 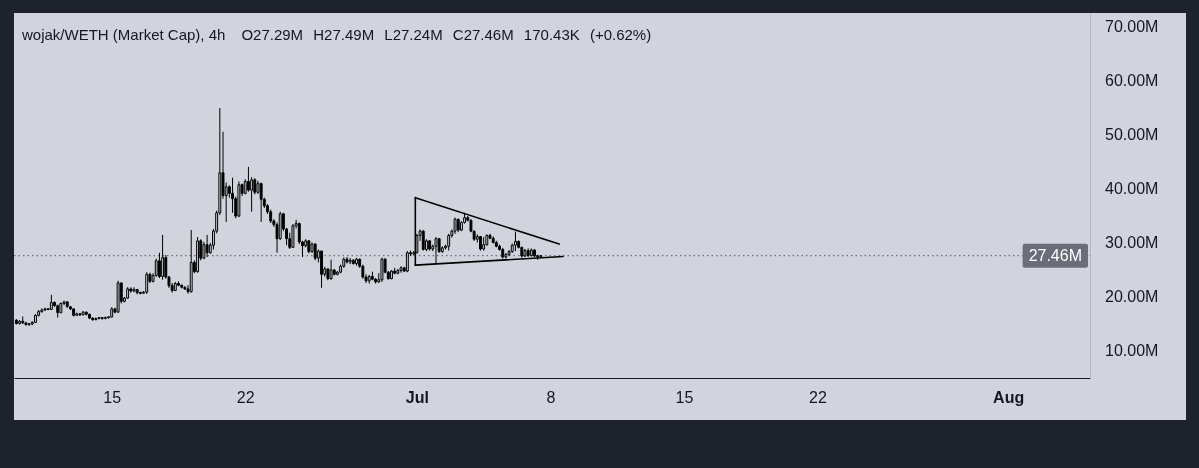 What do you see at coordinates (446, 34) in the screenshot?
I see `annotation: O27.29M H27.49M L27.24M C27.46M 170.43K (+0.62%)` at bounding box center [446, 34].